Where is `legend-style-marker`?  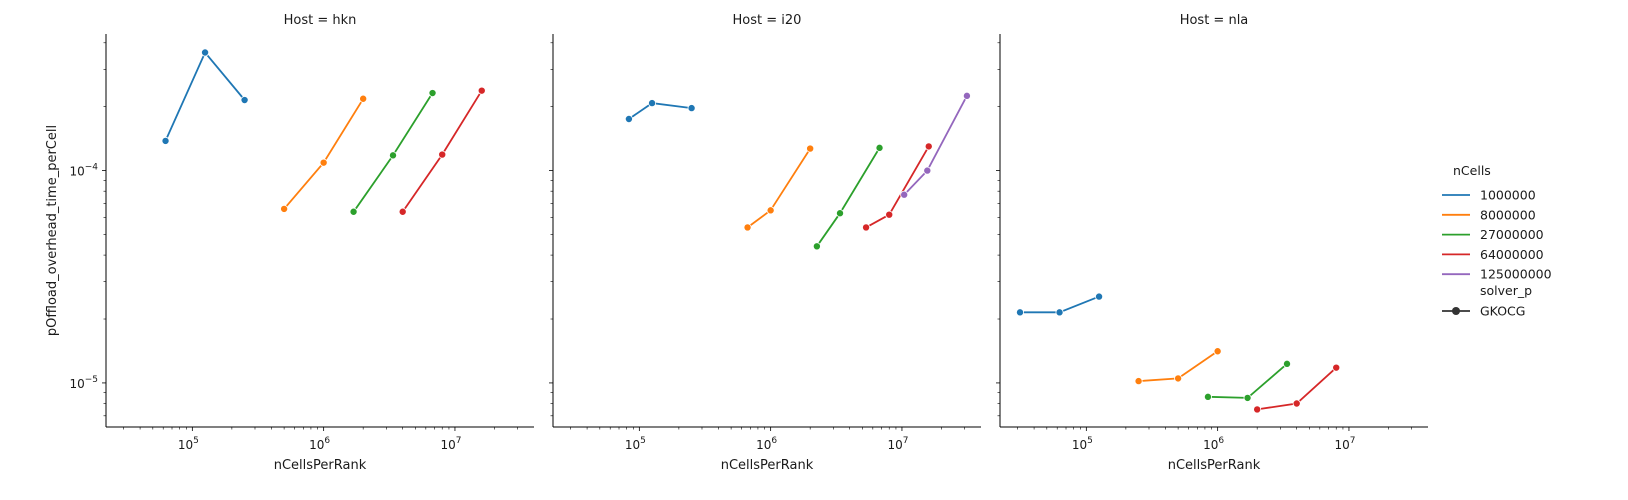
legend-style-marker is located at coordinates (1456, 311).